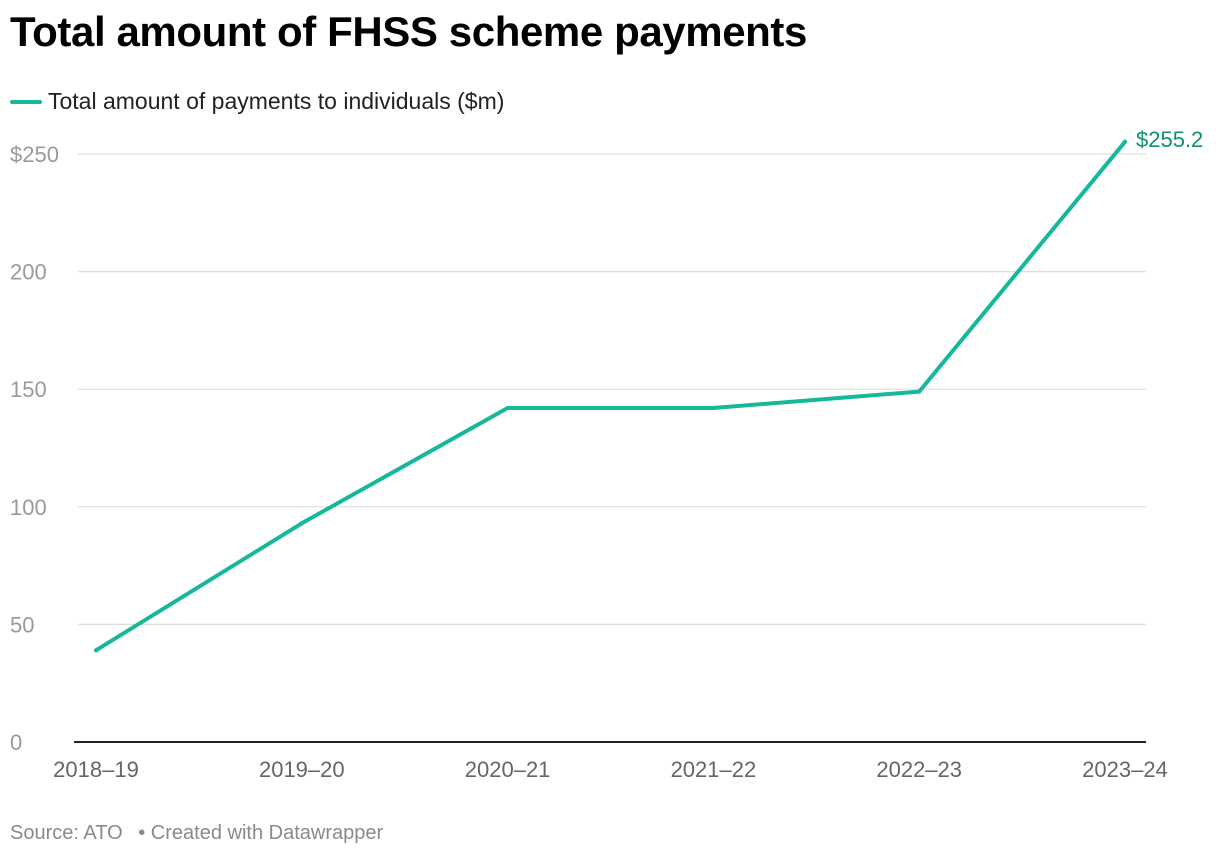 Image resolution: width=1220 pixels, height=858 pixels. I want to click on x-tick-label: 2021–22, so click(714, 769).